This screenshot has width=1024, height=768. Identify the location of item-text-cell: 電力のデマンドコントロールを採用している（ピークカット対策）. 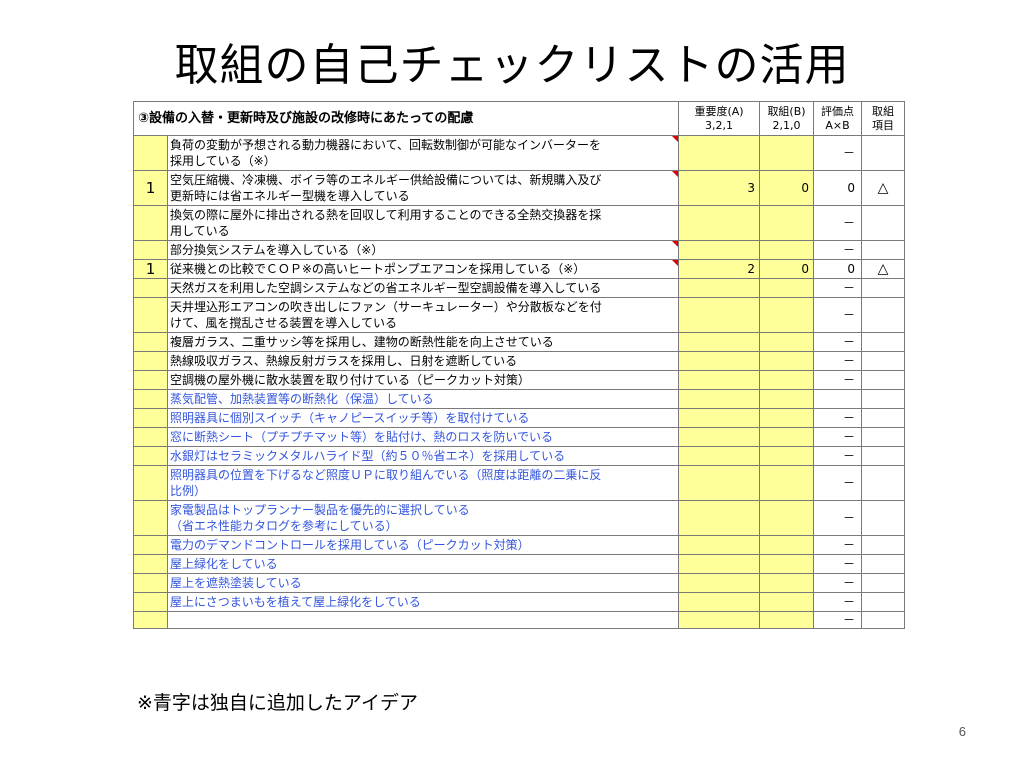
(423, 545).